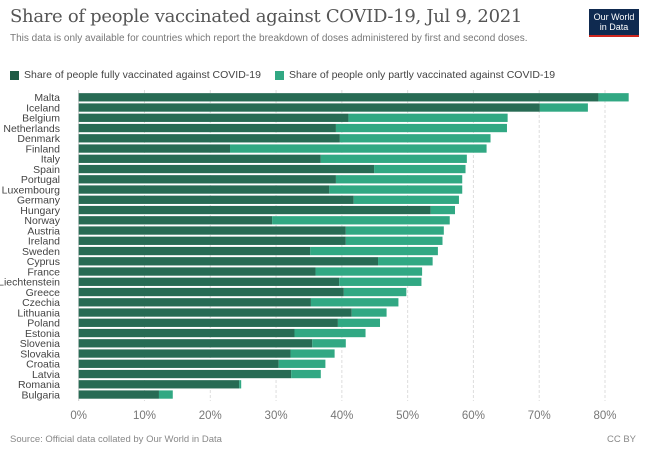  I want to click on category-label: Luxembourg, so click(31, 190).